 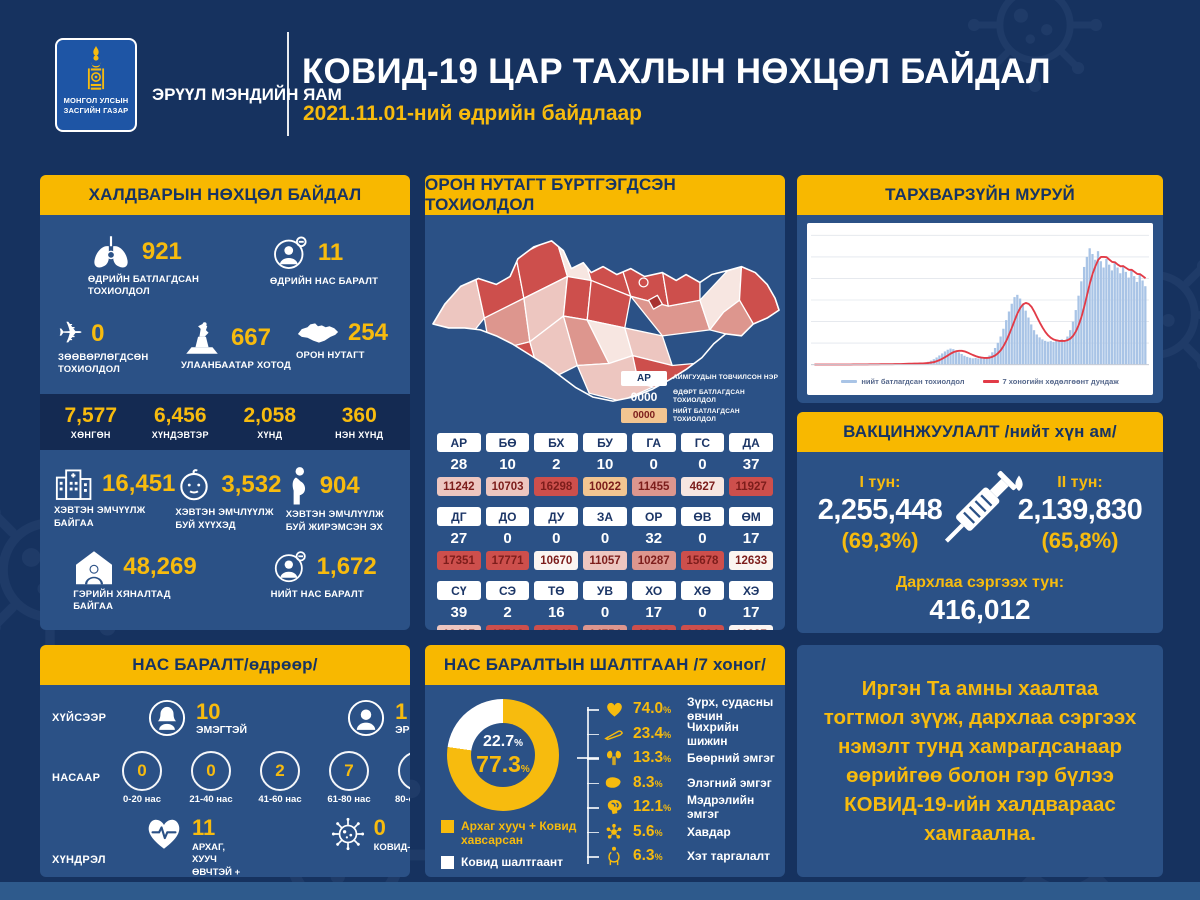 I want to click on cause-donut: 22.7% 77.3%, so click(x=503, y=755).